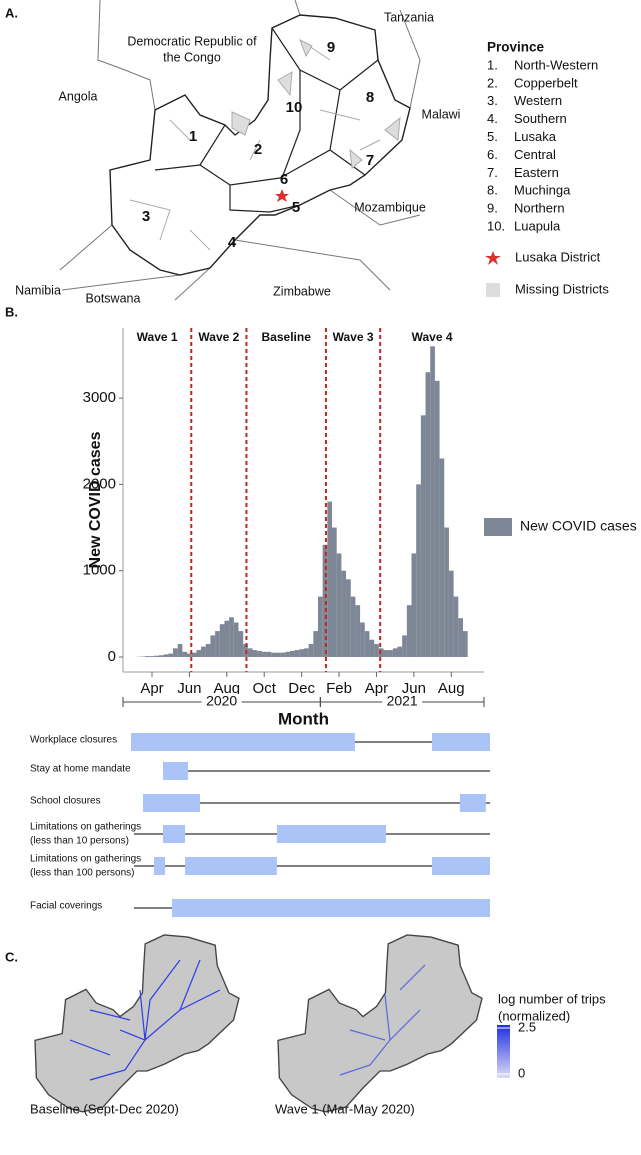 This screenshot has width=641, height=1155. What do you see at coordinates (11, 956) in the screenshot?
I see `panel-label: C.` at bounding box center [11, 956].